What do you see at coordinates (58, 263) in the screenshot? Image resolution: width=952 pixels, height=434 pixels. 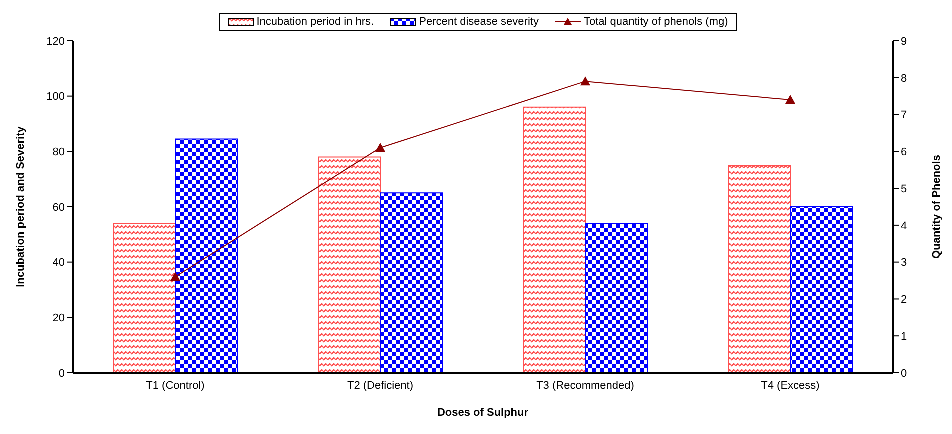 I see `y-tick-label: 40` at bounding box center [58, 263].